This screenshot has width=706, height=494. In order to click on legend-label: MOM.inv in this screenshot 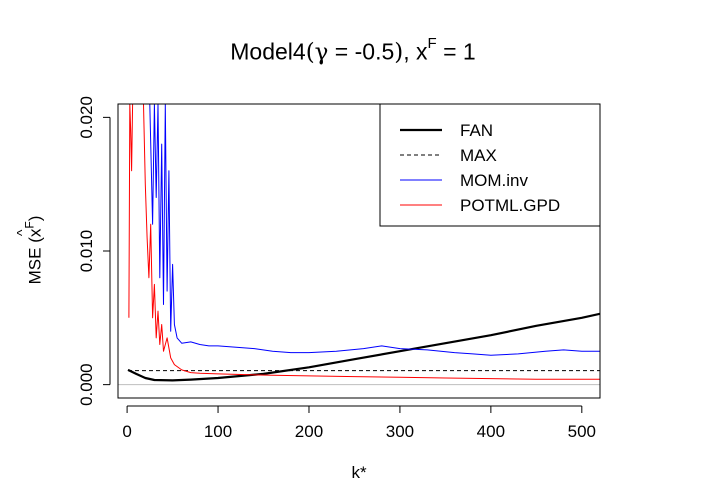, I will do `click(494, 180)`.